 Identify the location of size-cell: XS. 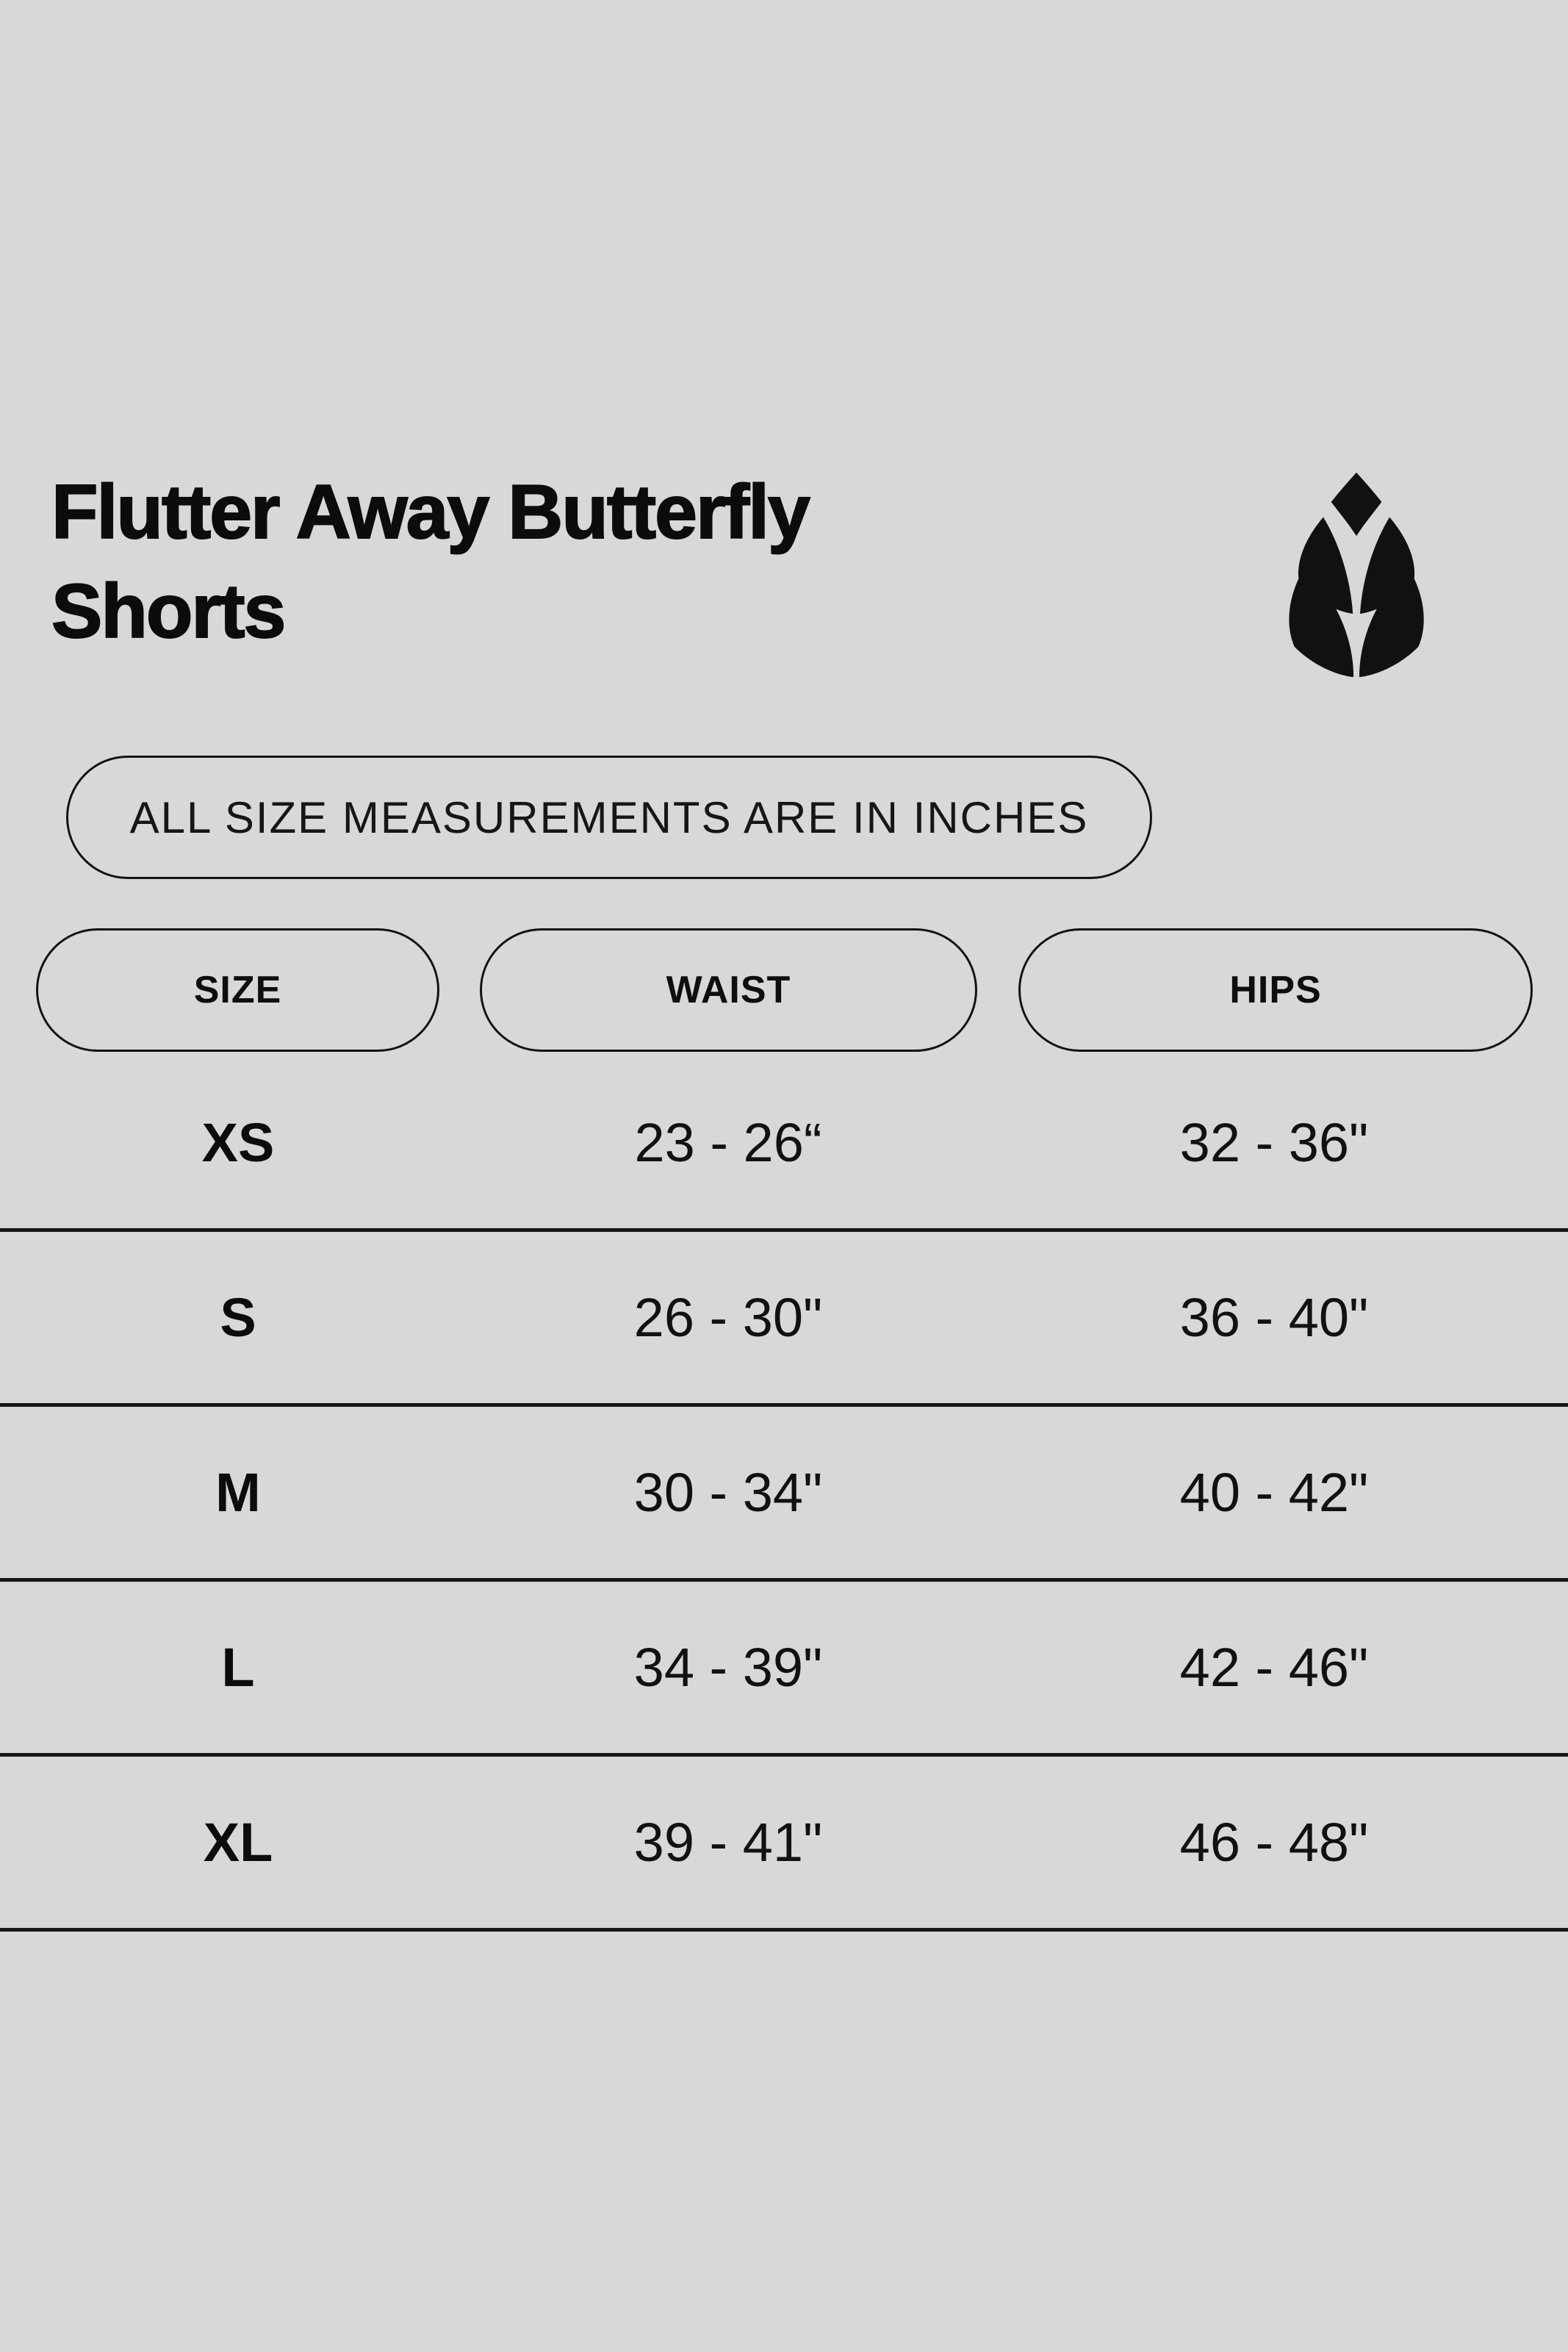
(238, 1142).